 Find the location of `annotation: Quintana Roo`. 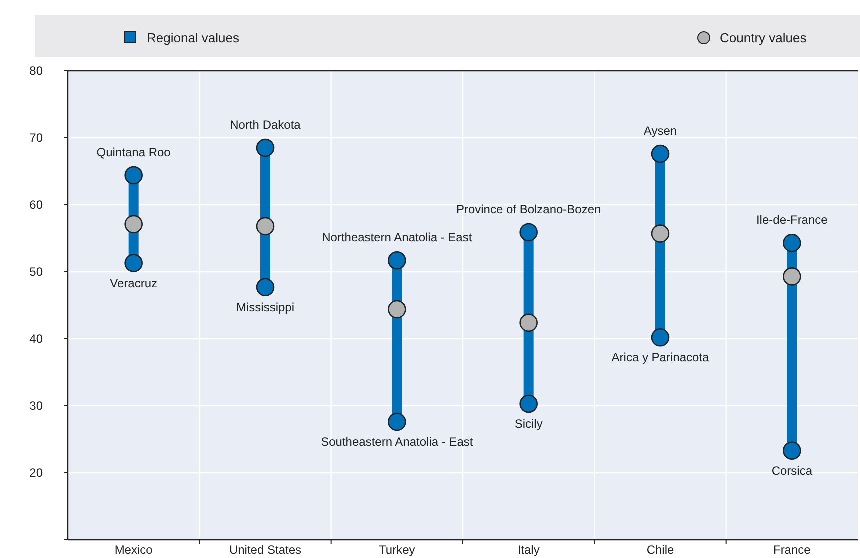

annotation: Quintana Roo is located at coordinates (134, 153).